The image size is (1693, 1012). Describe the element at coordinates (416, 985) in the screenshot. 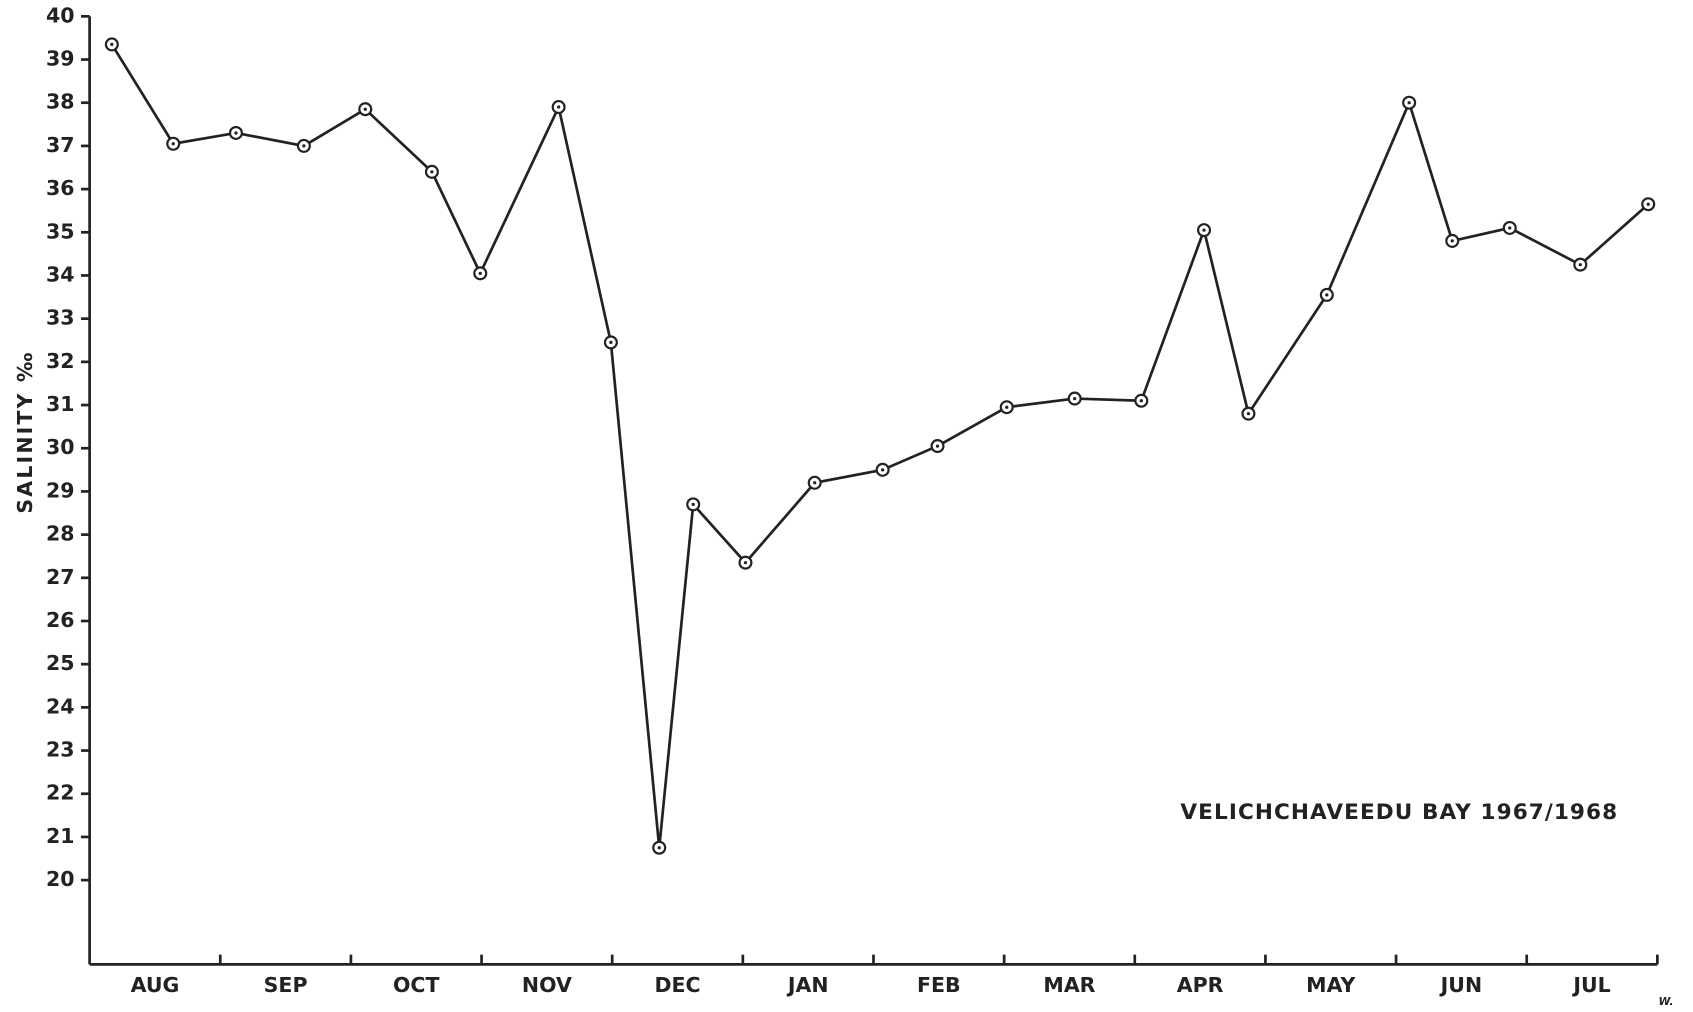

I see `x-category-label: OCT` at that location.